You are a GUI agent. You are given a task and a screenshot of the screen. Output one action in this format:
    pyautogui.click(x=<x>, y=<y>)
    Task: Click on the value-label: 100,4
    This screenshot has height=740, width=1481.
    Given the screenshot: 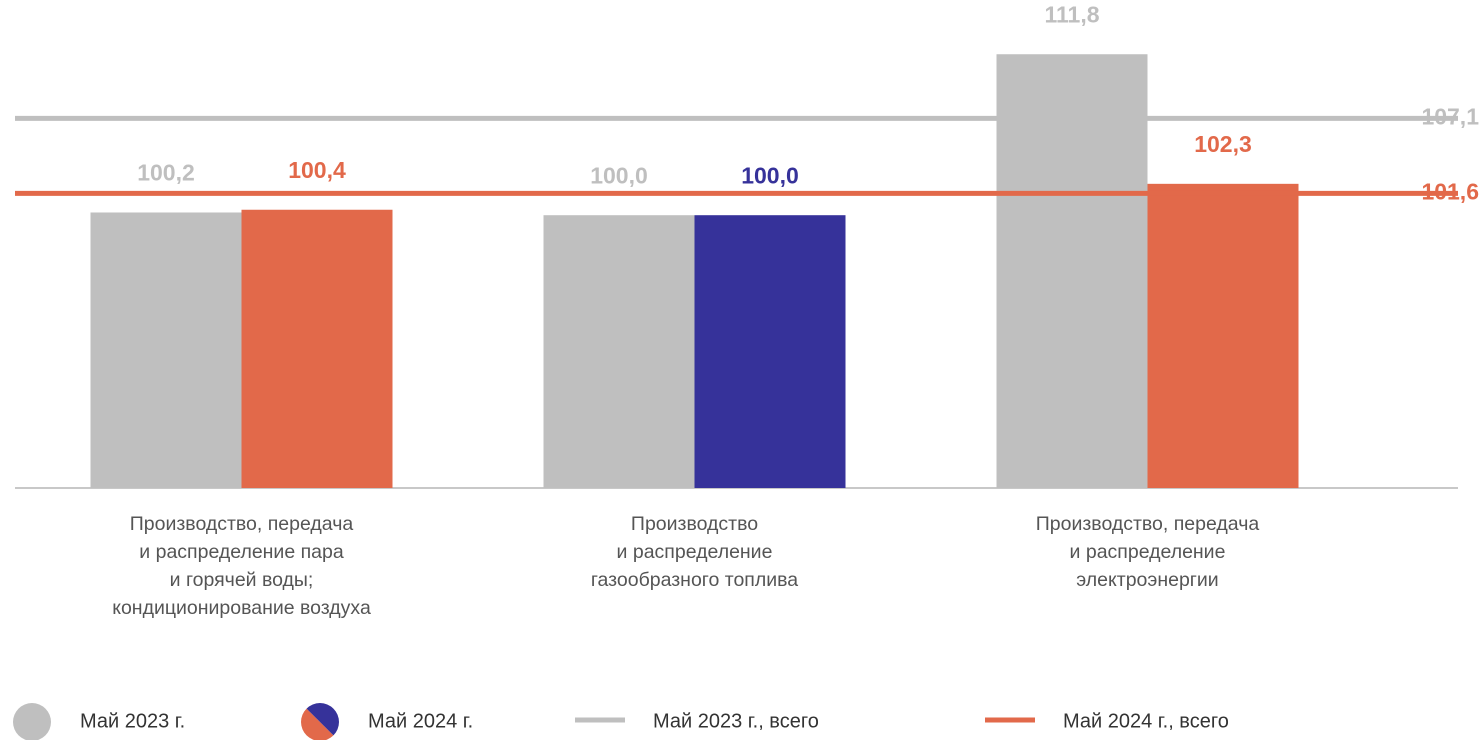 What is the action you would take?
    pyautogui.click(x=317, y=170)
    